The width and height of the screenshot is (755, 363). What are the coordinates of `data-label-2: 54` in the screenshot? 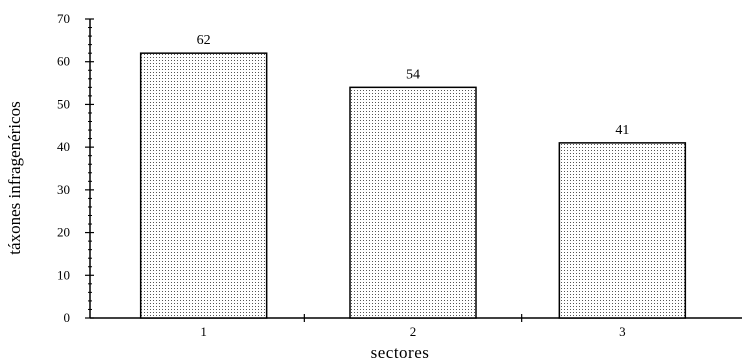 It's located at (413, 74).